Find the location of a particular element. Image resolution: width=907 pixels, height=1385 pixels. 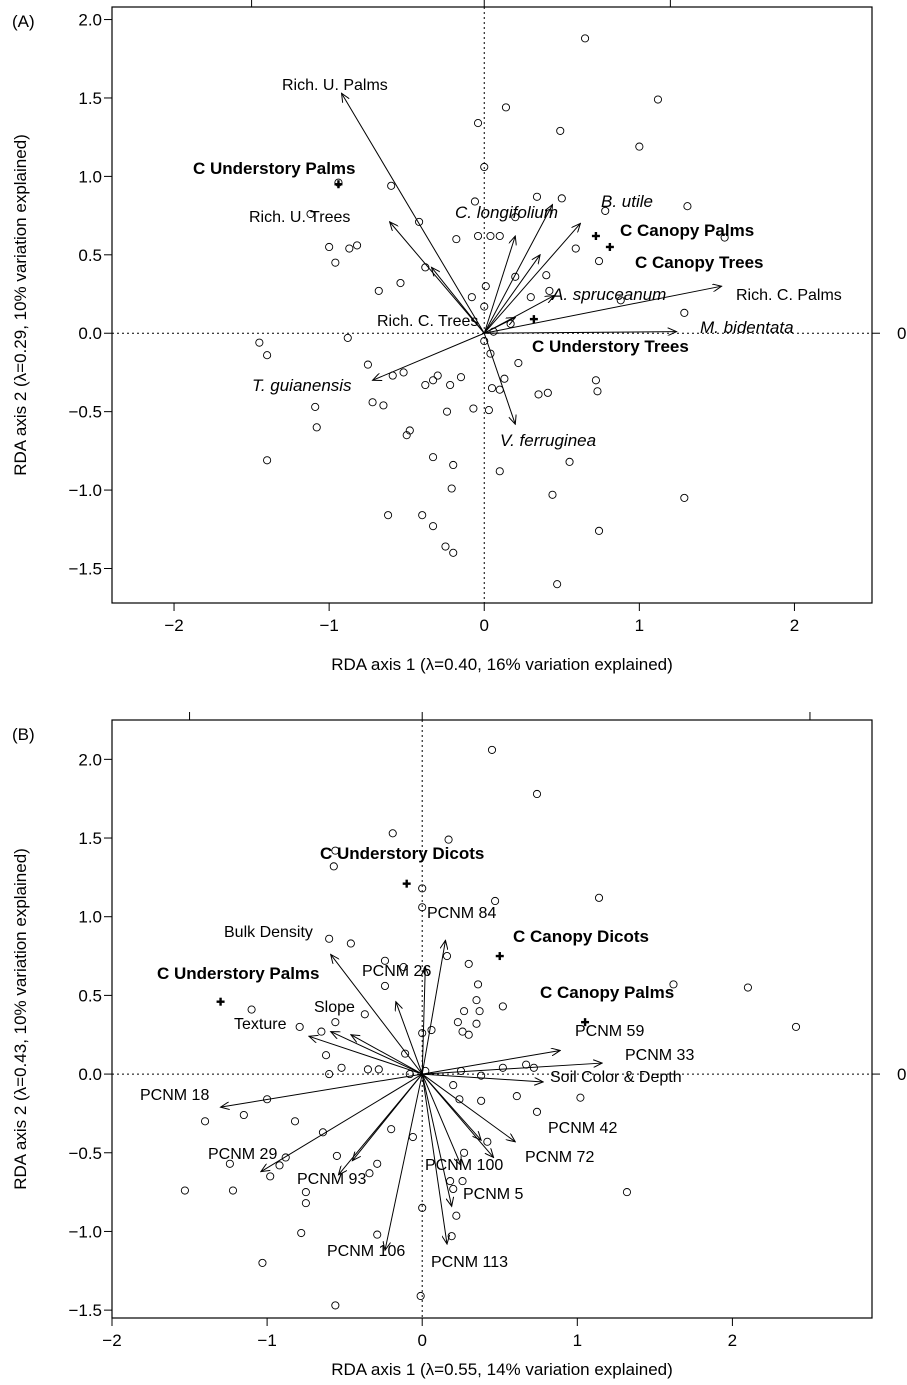

arrow-label-b-utile: B. utile is located at coordinates (627, 201).